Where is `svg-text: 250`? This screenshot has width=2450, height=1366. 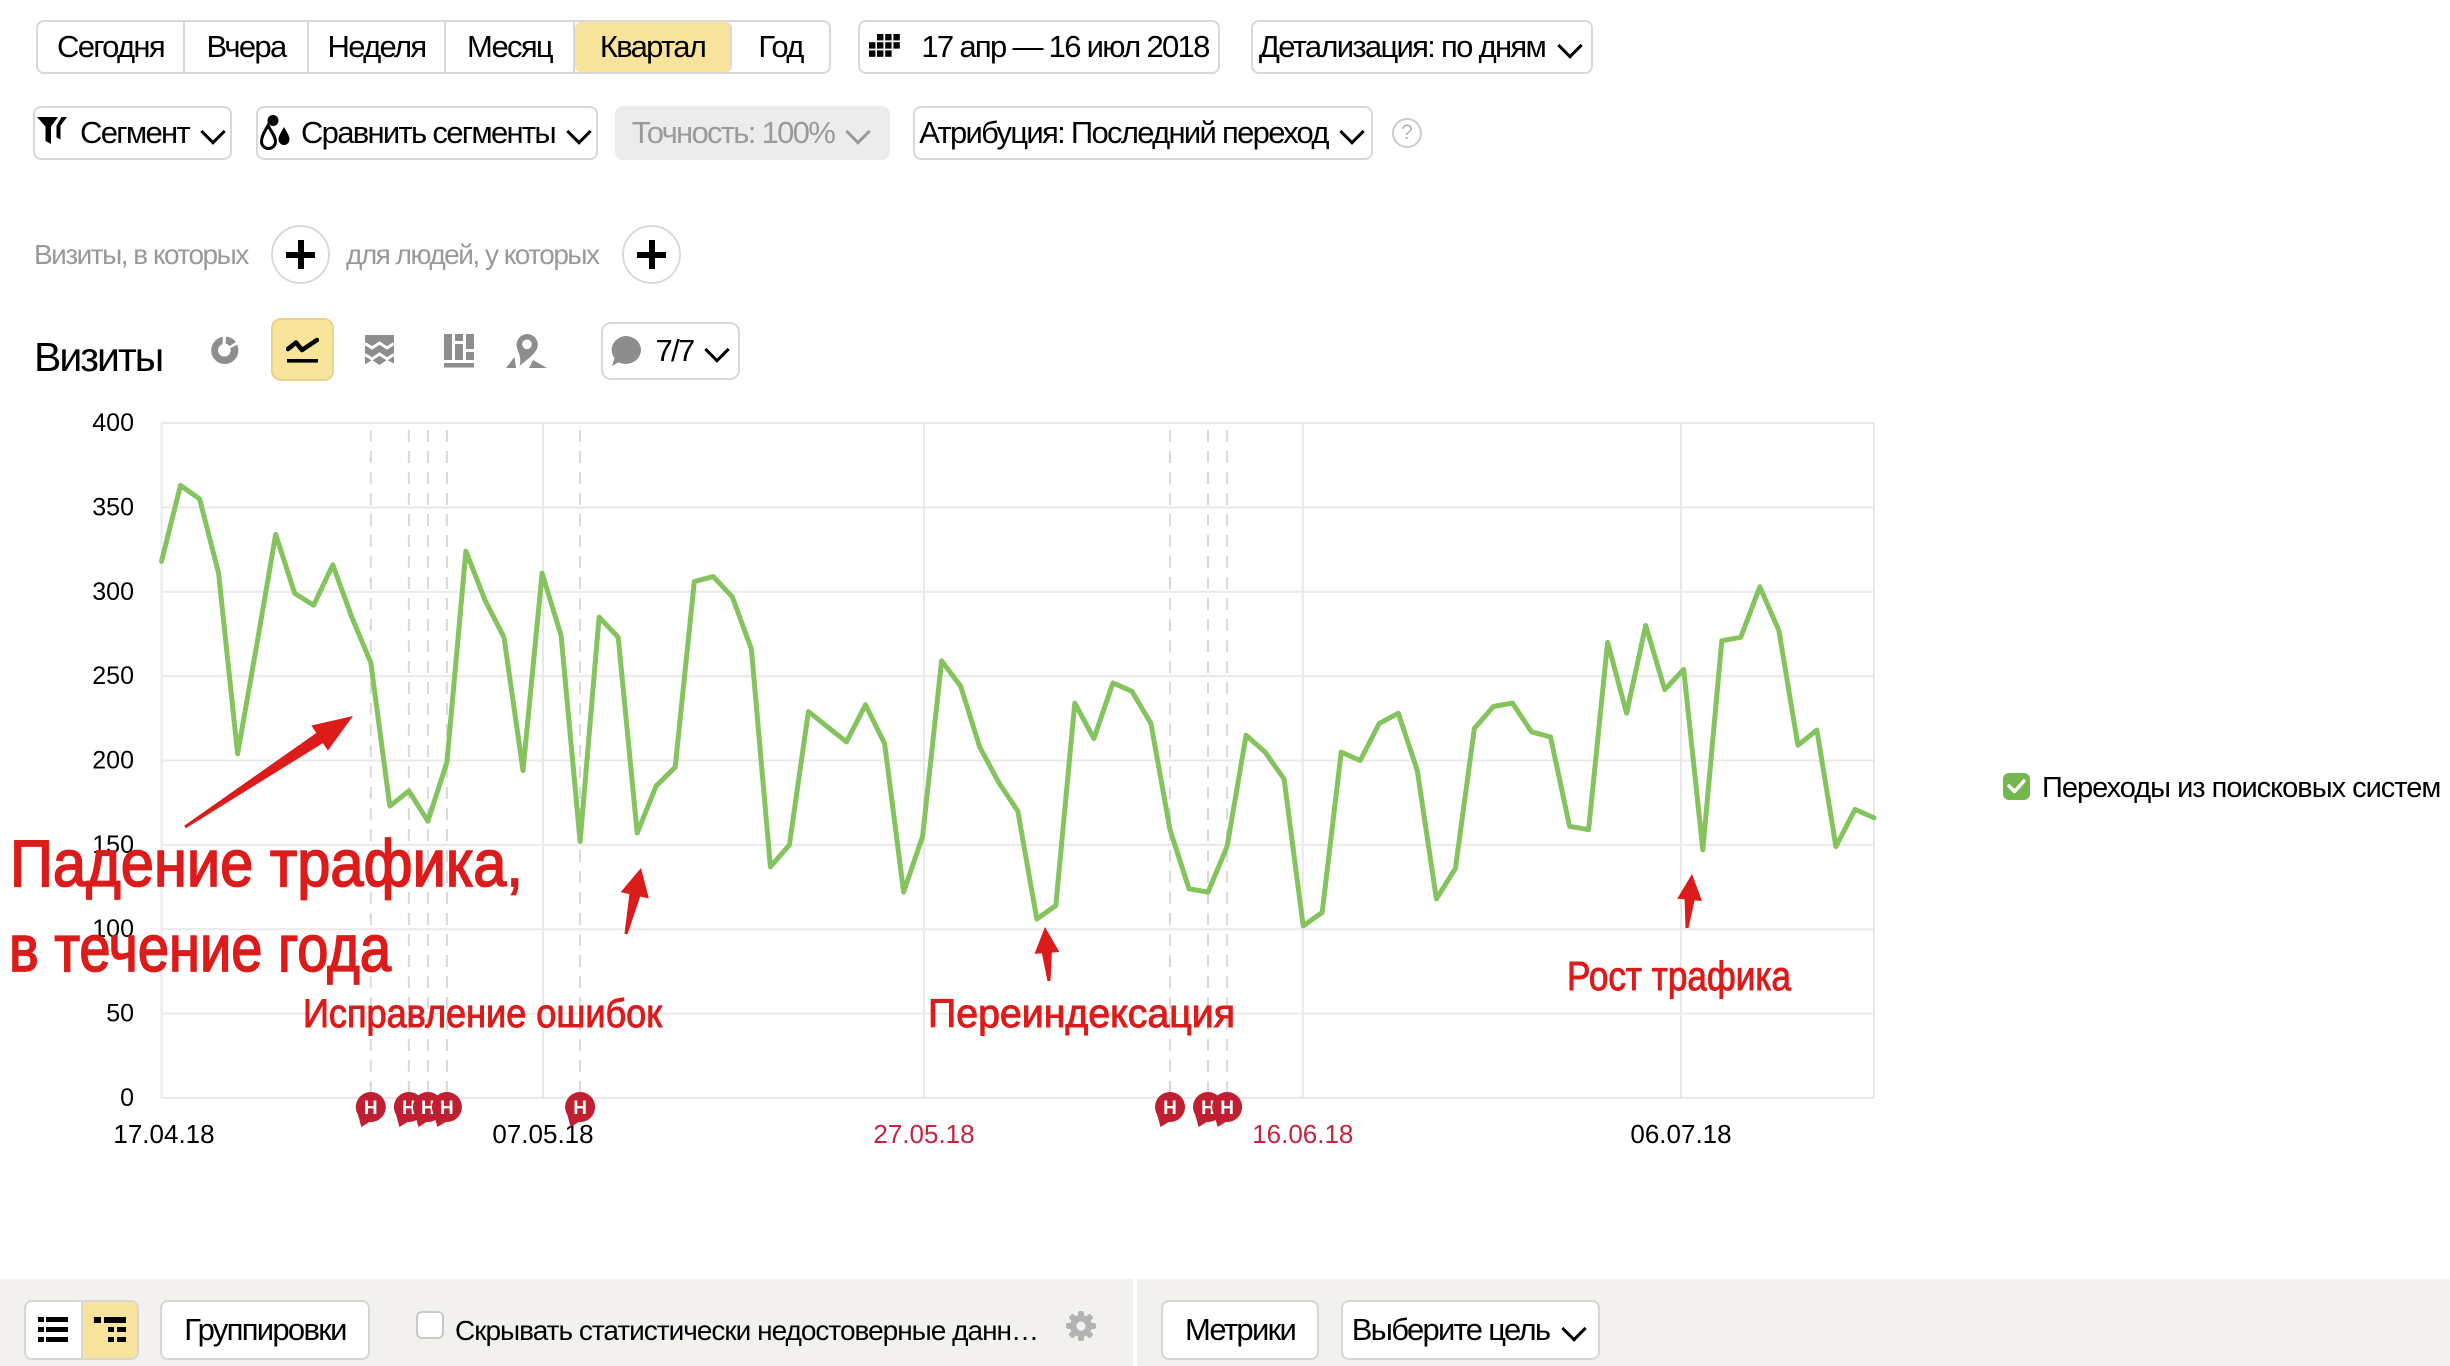
svg-text: 250 is located at coordinates (113, 676).